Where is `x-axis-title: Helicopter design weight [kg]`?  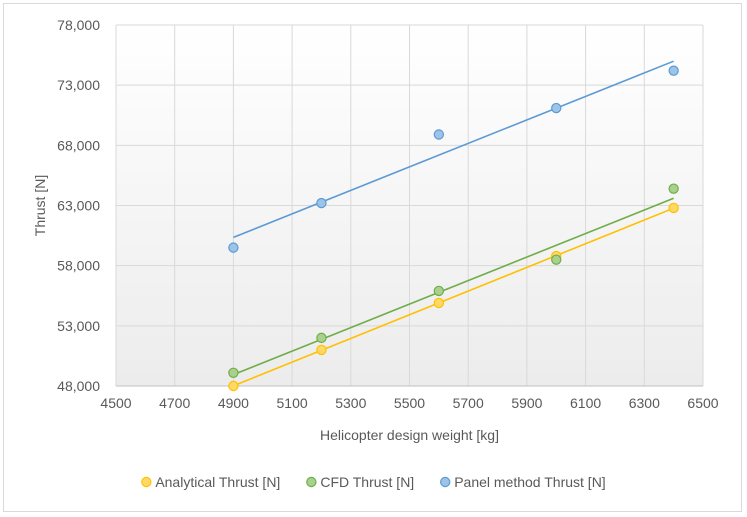
x-axis-title: Helicopter design weight [kg] is located at coordinates (409, 435).